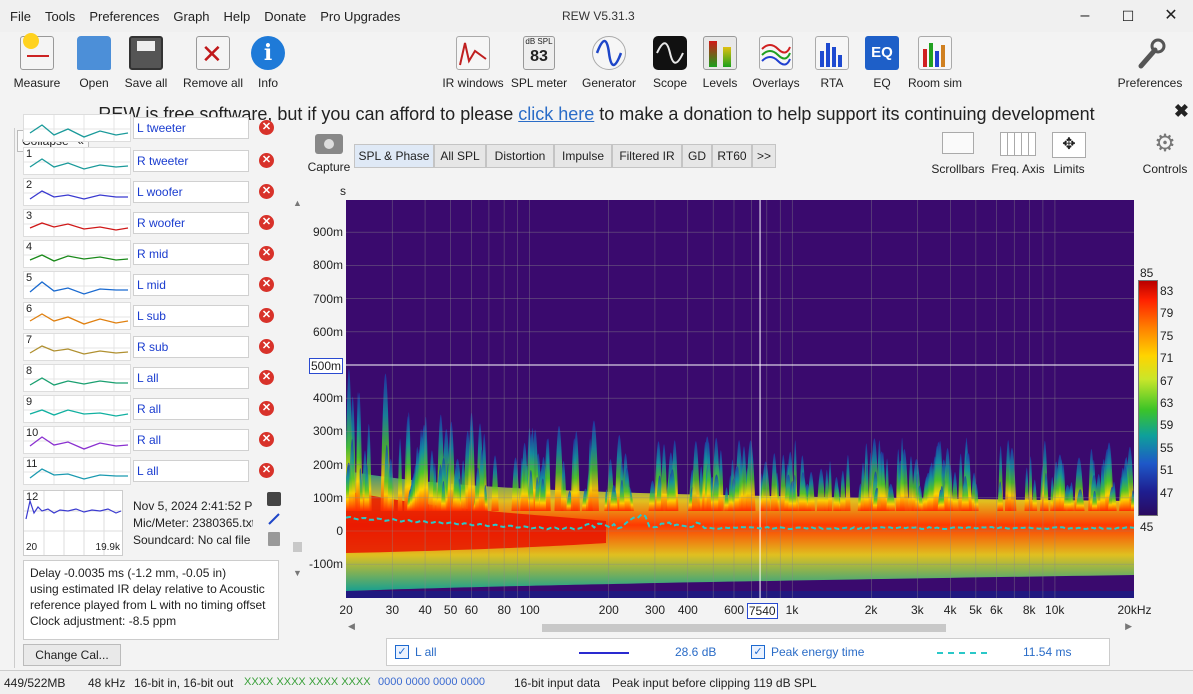  Describe the element at coordinates (274, 499) in the screenshot. I see `save-icon` at that location.